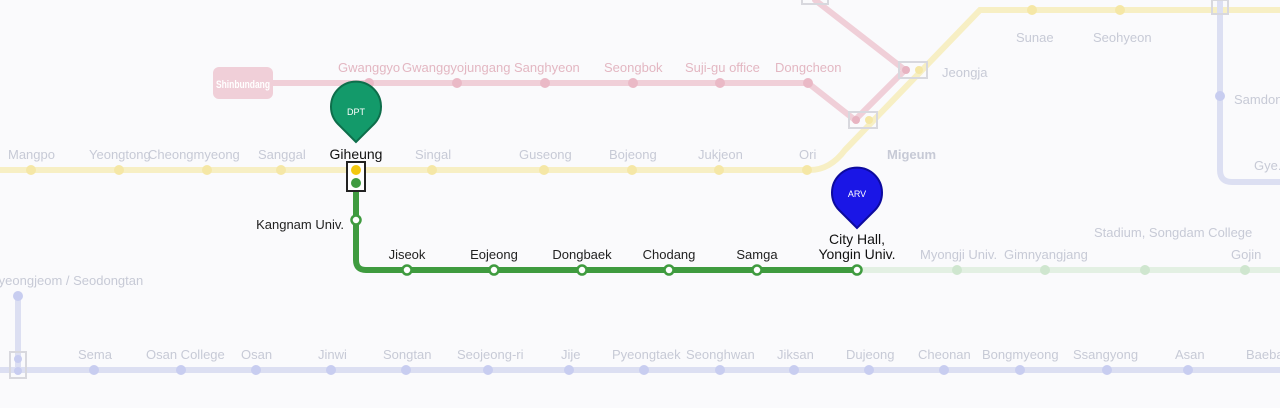 The image size is (1280, 408). Describe the element at coordinates (282, 154) in the screenshot. I see `station-label: Sanggal` at that location.